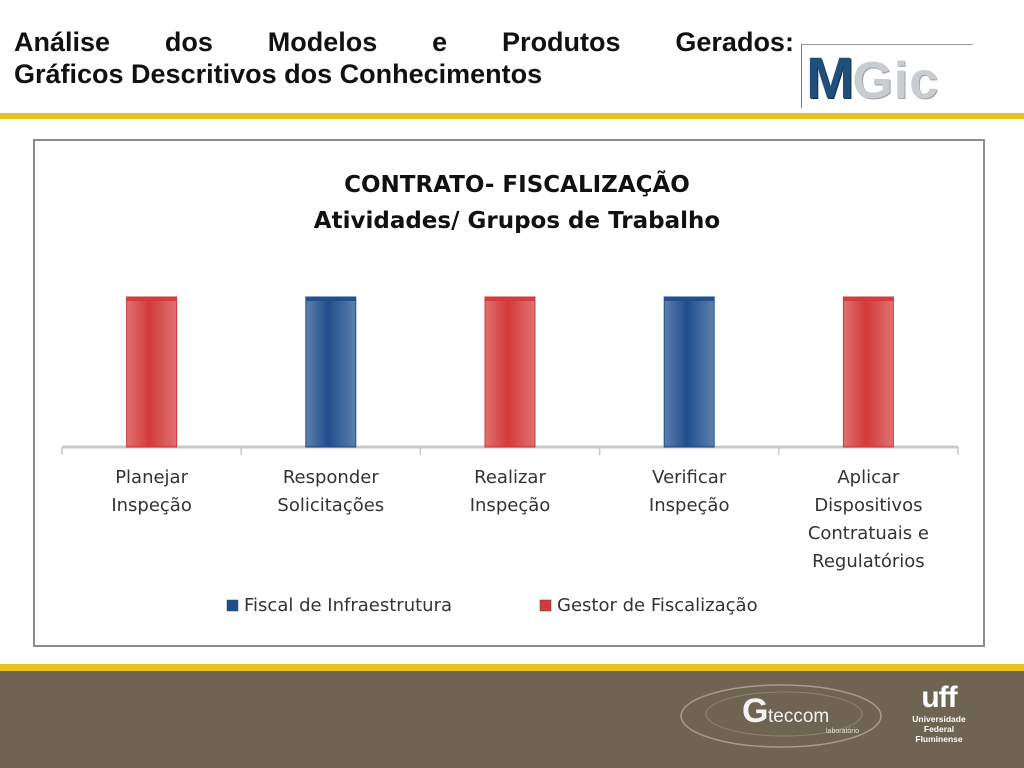 This screenshot has height=768, width=1024. I want to click on title-word: e, so click(440, 42).